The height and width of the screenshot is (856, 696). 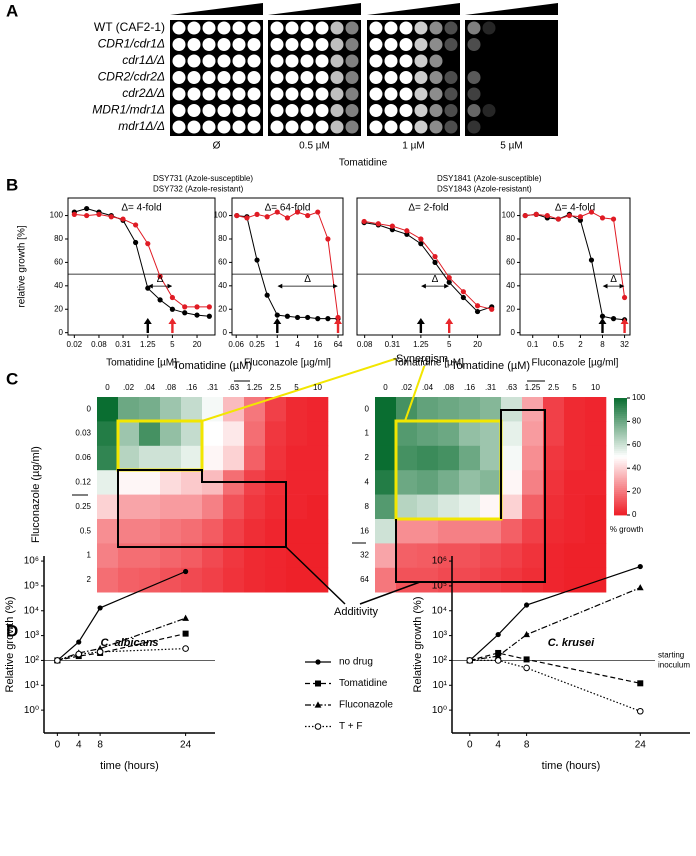 I want to click on column-label: .16, so click(x=470, y=387).